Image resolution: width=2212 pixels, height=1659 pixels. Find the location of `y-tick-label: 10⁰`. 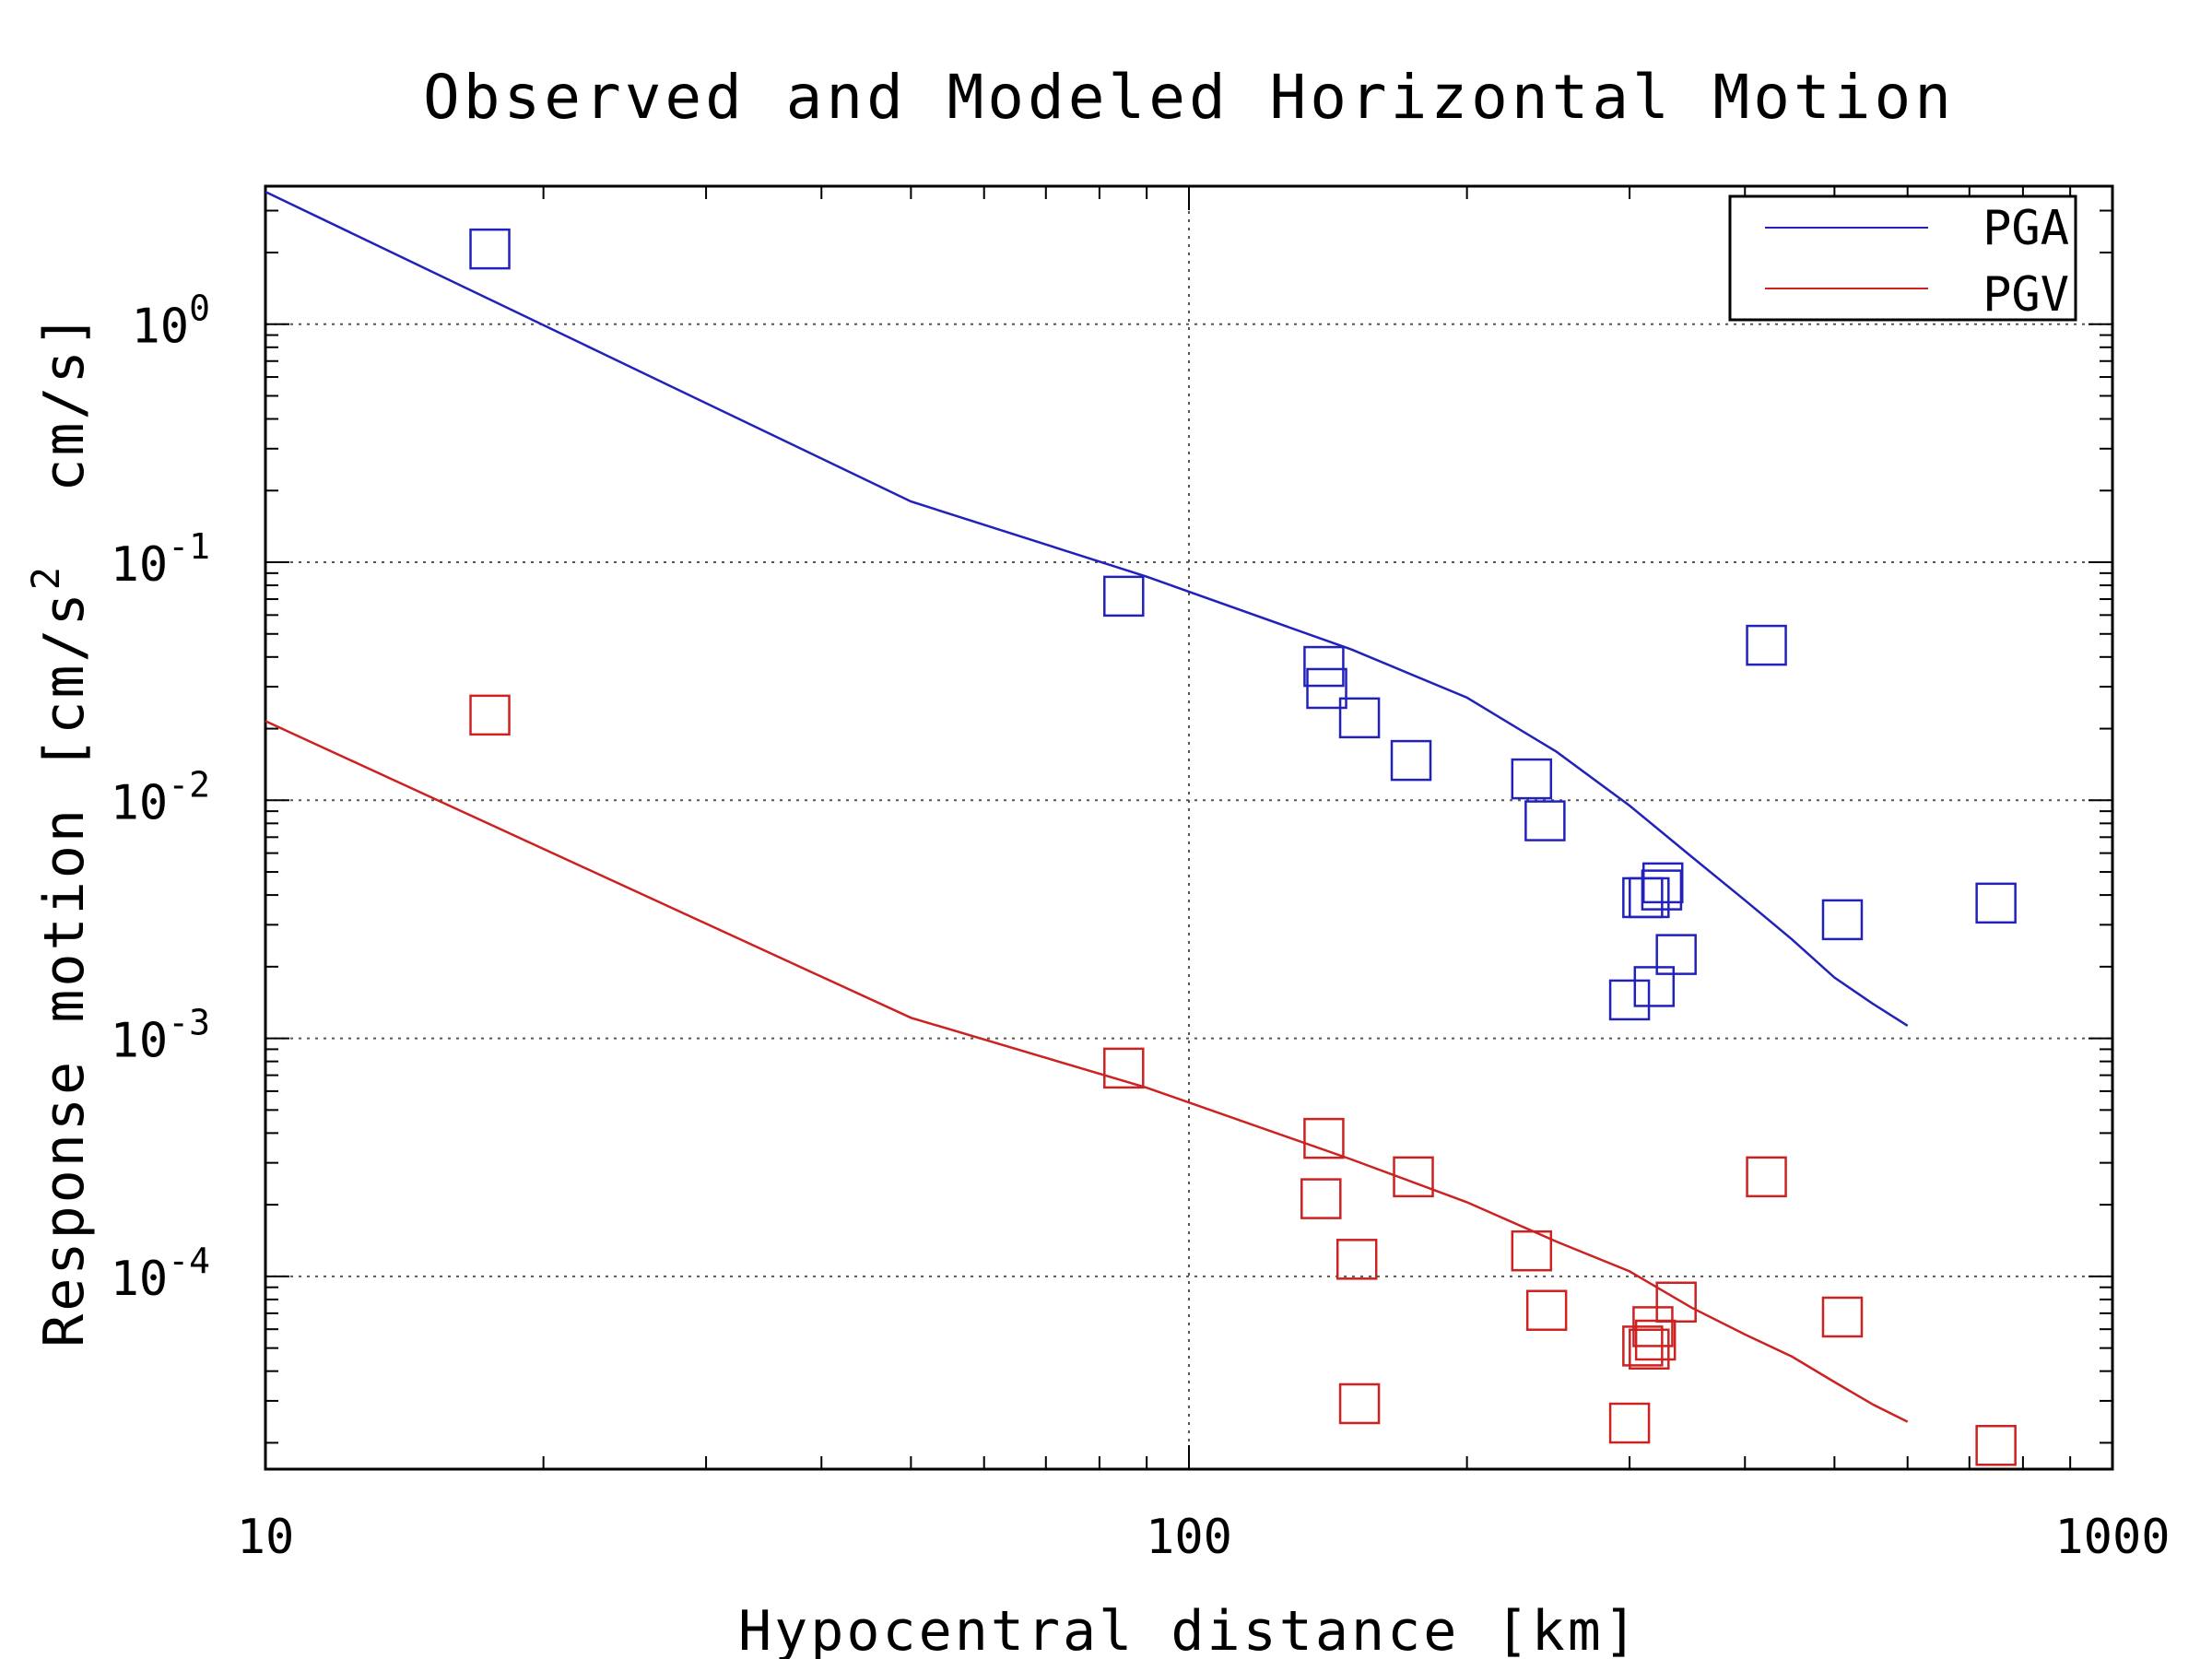

y-tick-label: 10⁰ is located at coordinates (170, 321).